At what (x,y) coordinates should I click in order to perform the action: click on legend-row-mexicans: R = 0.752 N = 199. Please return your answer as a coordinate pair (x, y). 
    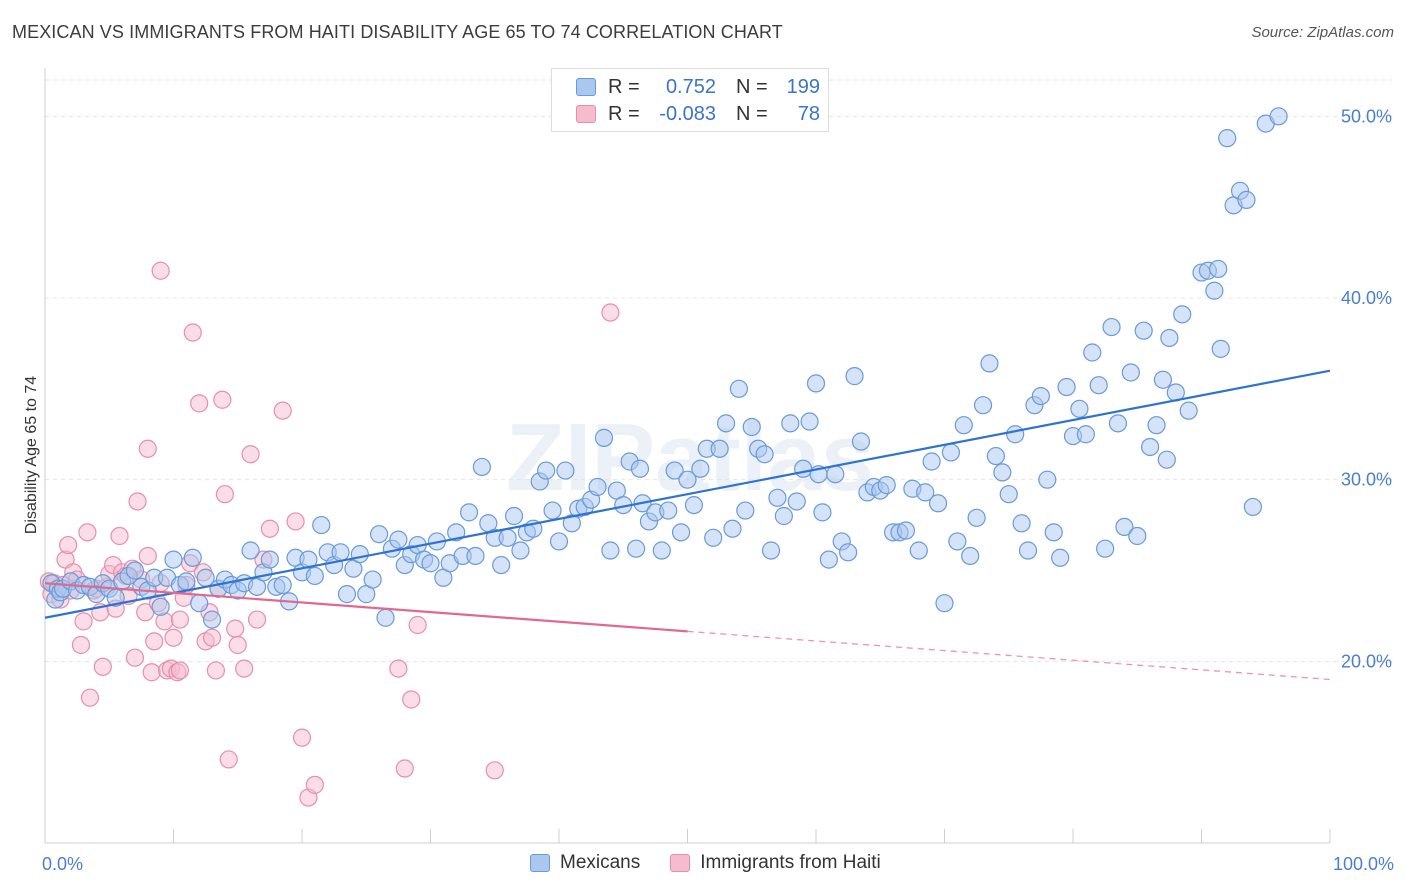
    Looking at the image, I should click on (698, 87).